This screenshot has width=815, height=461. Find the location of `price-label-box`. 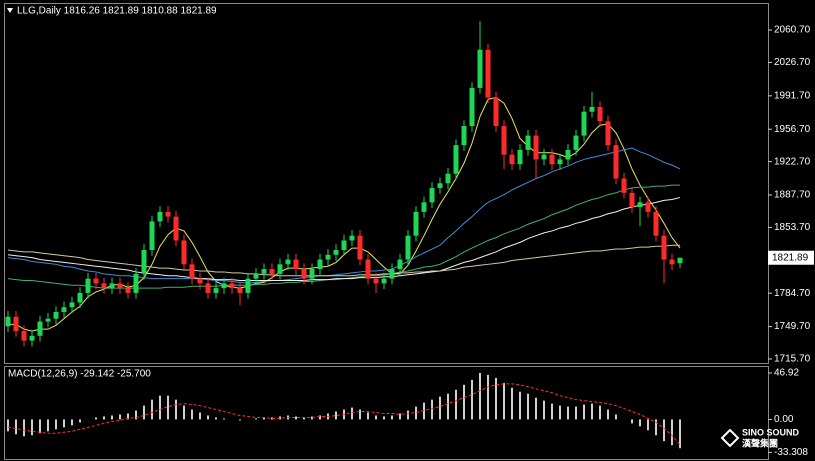

price-label-box is located at coordinates (791, 257).